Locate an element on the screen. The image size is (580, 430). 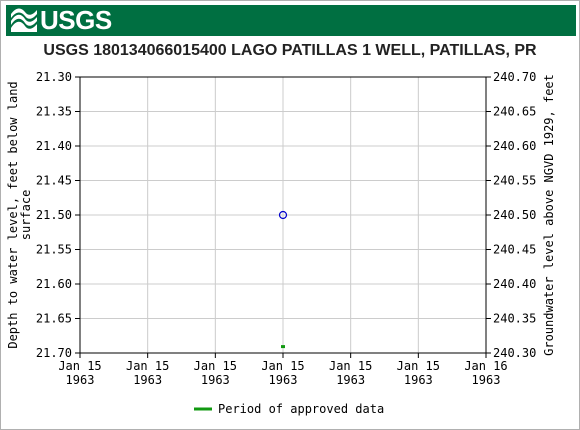
data-point is located at coordinates (283, 215).